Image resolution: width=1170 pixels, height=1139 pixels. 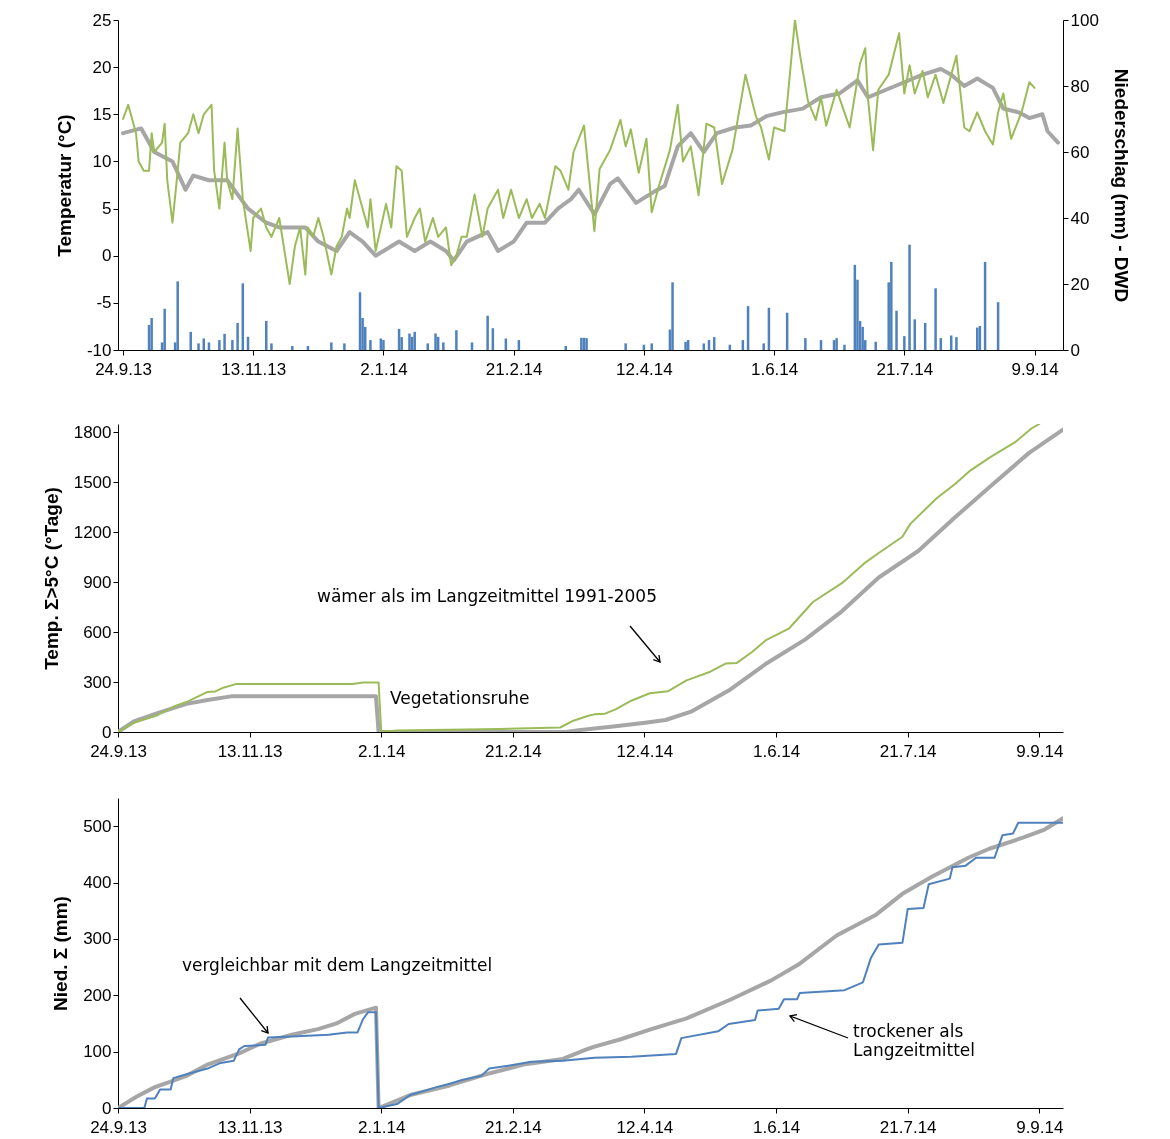 What do you see at coordinates (1080, 152) in the screenshot?
I see `y2-tick-label: 60` at bounding box center [1080, 152].